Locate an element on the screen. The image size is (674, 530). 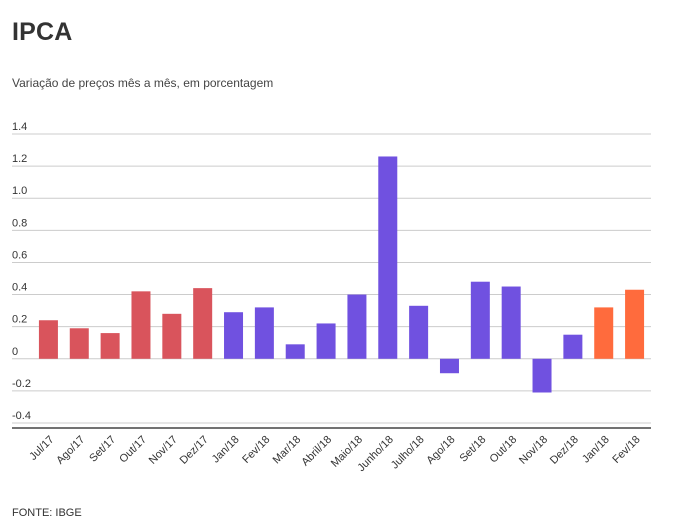
x-tick-label: Ago/17 is located at coordinates (70, 450).